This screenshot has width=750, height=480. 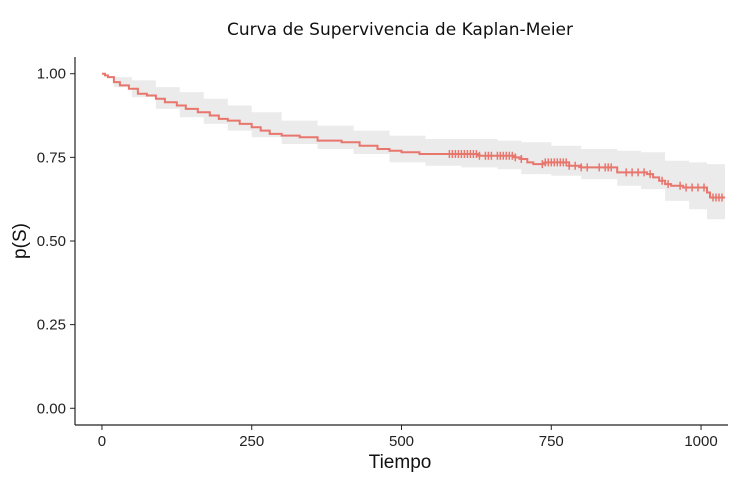 I want to click on censor-marks, so click(x=585, y=176).